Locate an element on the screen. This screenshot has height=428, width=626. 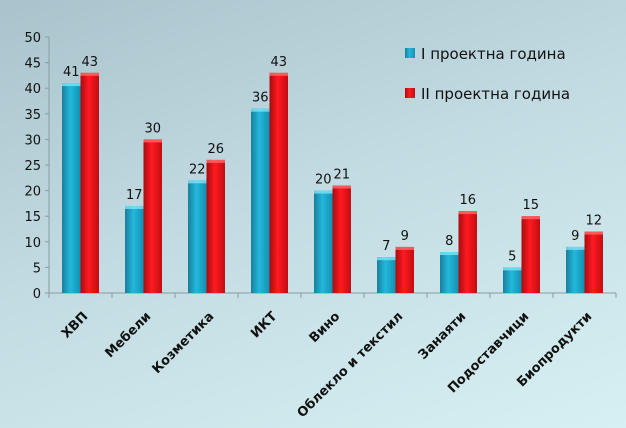
x-category-label: Занаяти is located at coordinates (443, 336).